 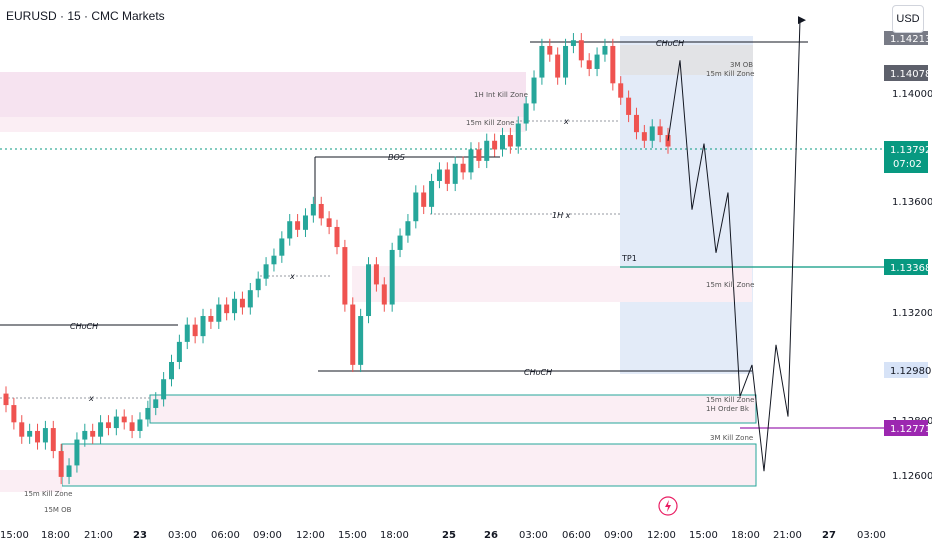 I want to click on annotation-choch-top: CHoCH, so click(x=670, y=43).